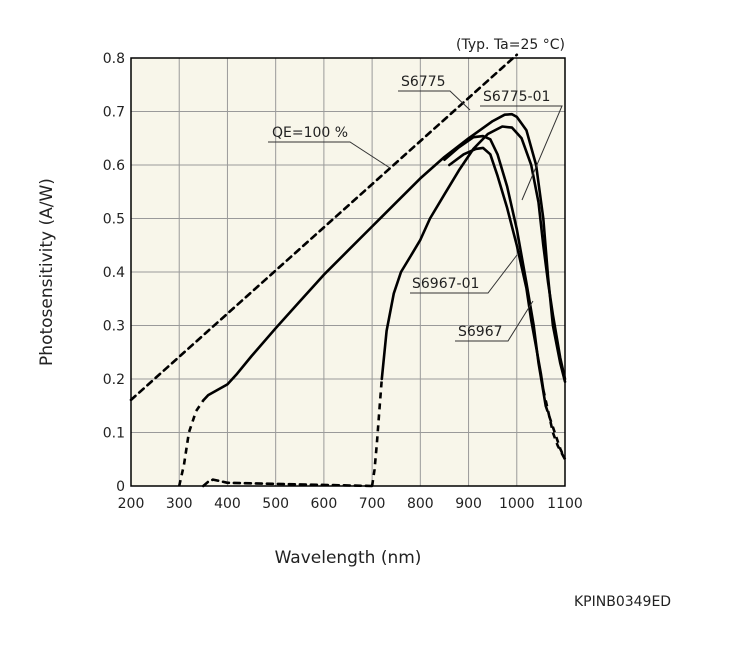 This screenshot has width=754, height=646. What do you see at coordinates (114, 113) in the screenshot?
I see `y-tick-label: 0.7` at bounding box center [114, 113].